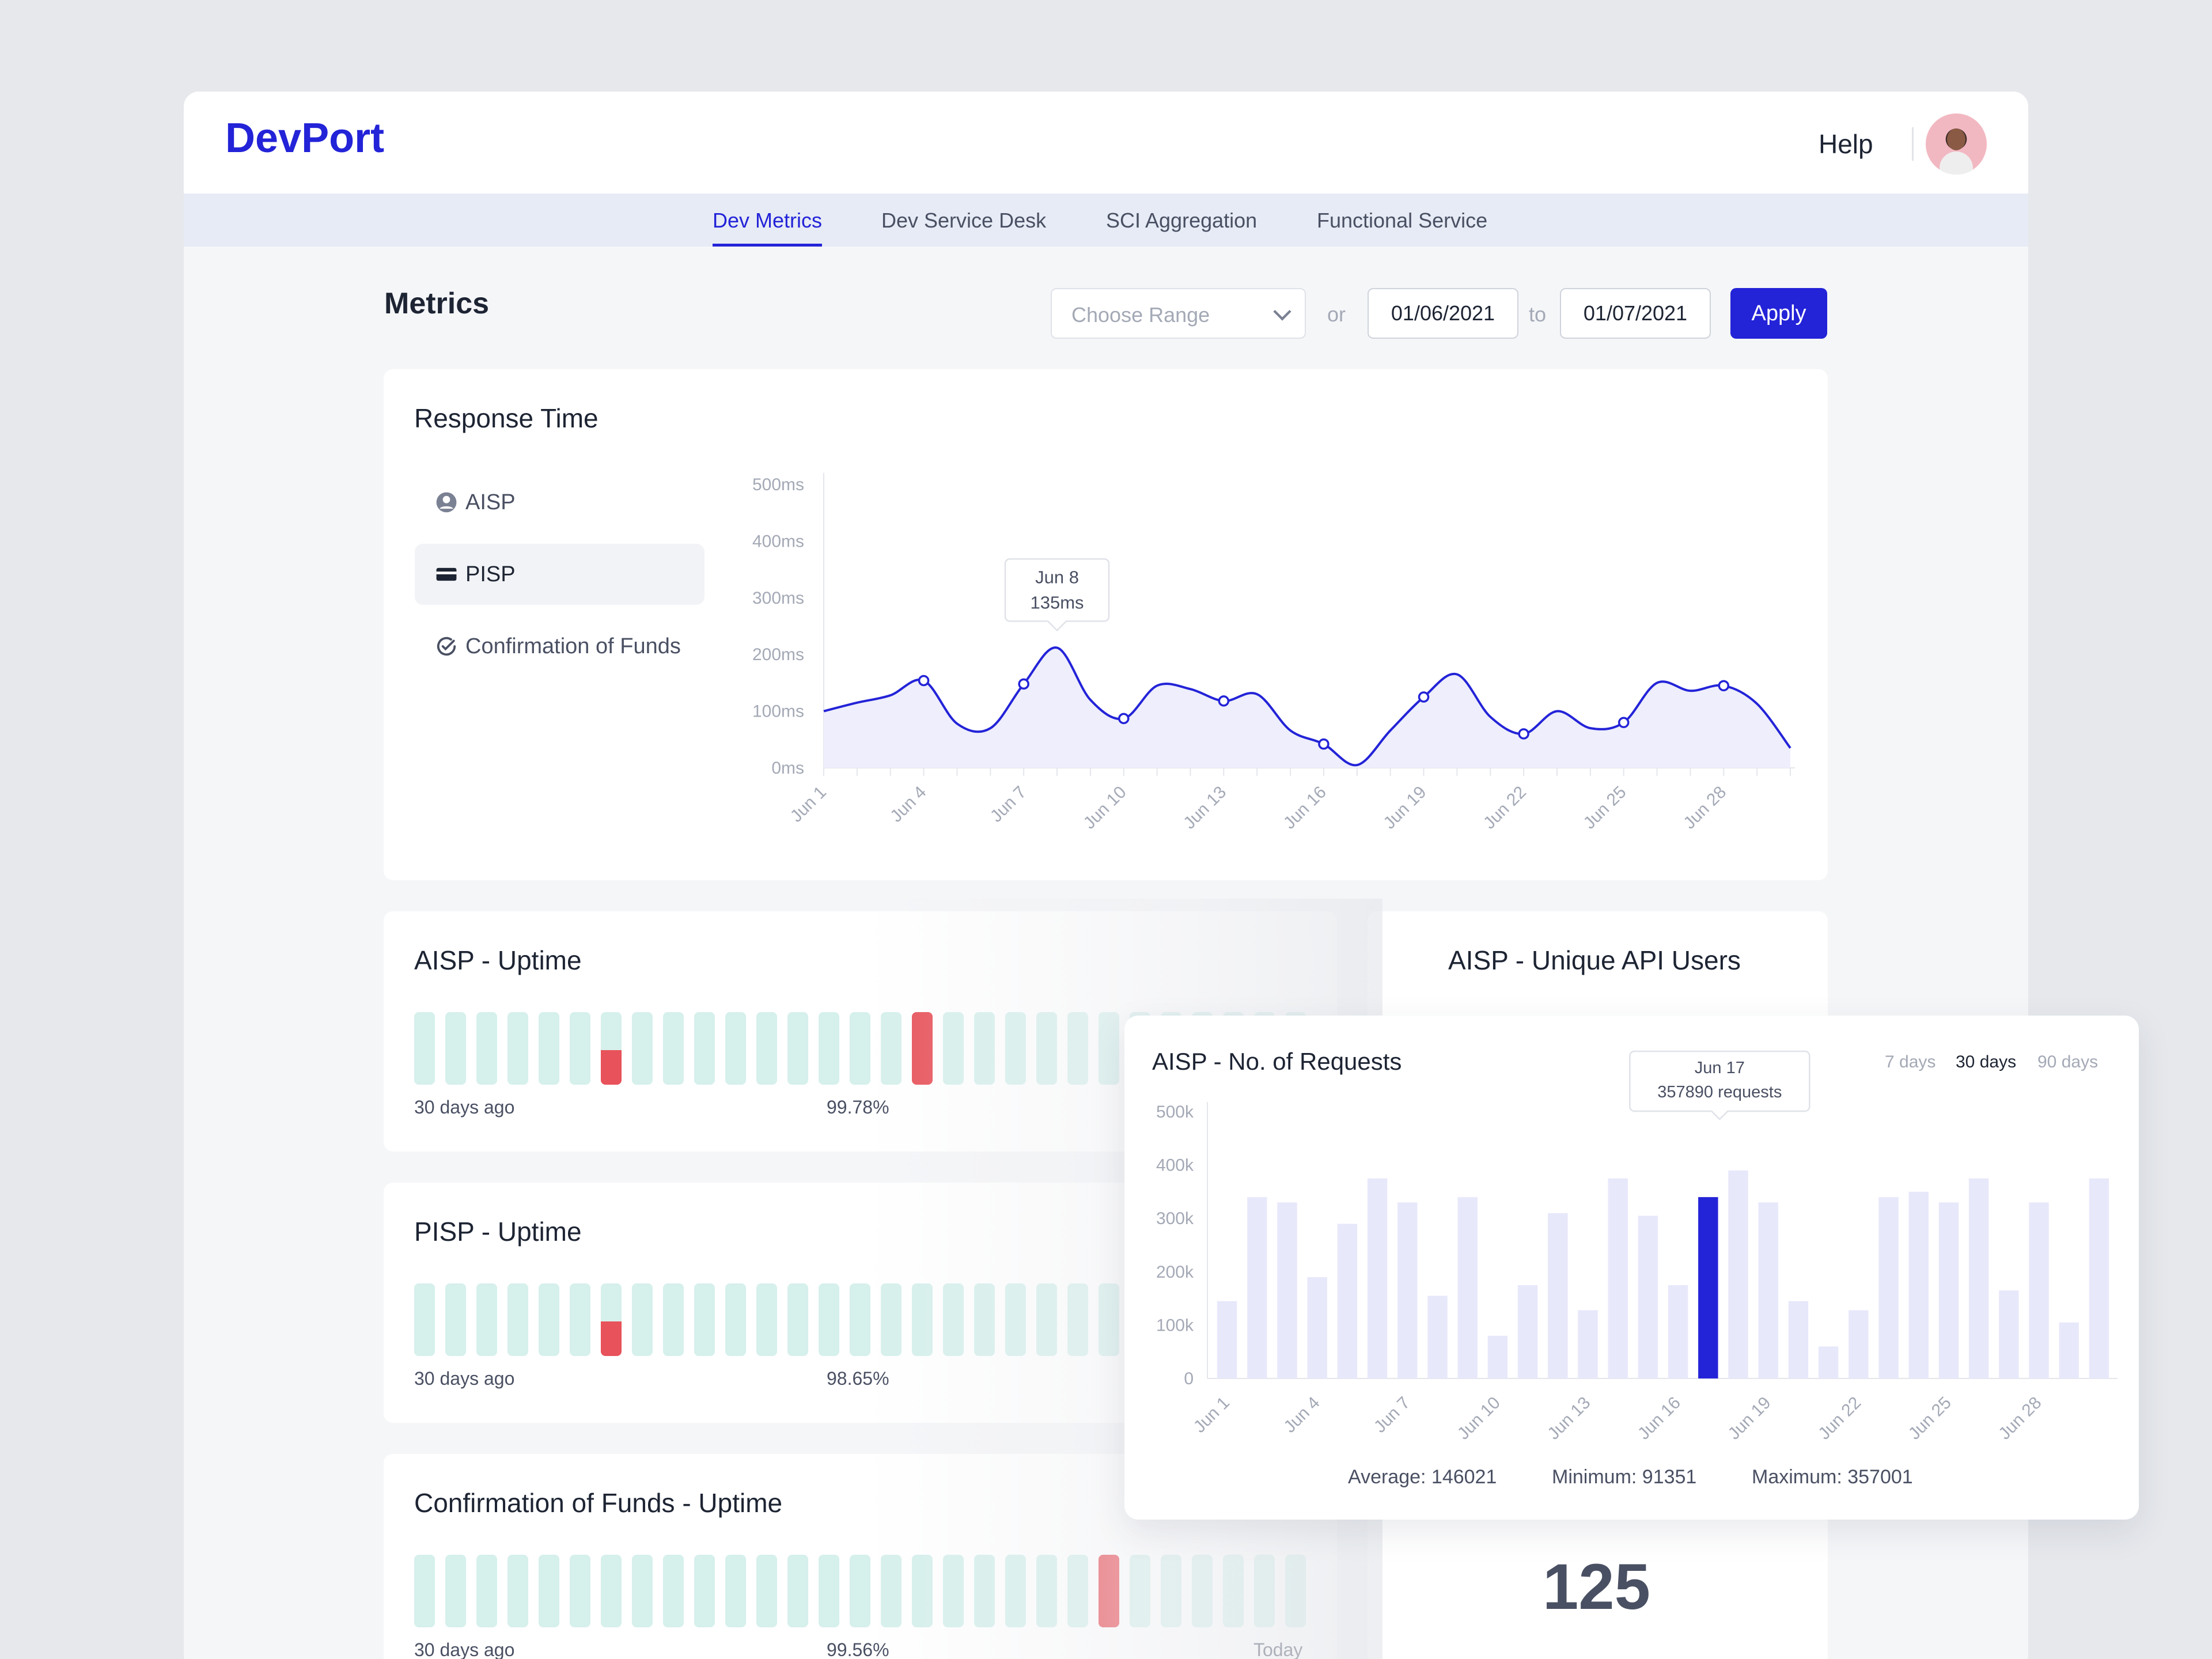  Describe the element at coordinates (559, 574) in the screenshot. I see `api-option-pisp: PISP` at that location.